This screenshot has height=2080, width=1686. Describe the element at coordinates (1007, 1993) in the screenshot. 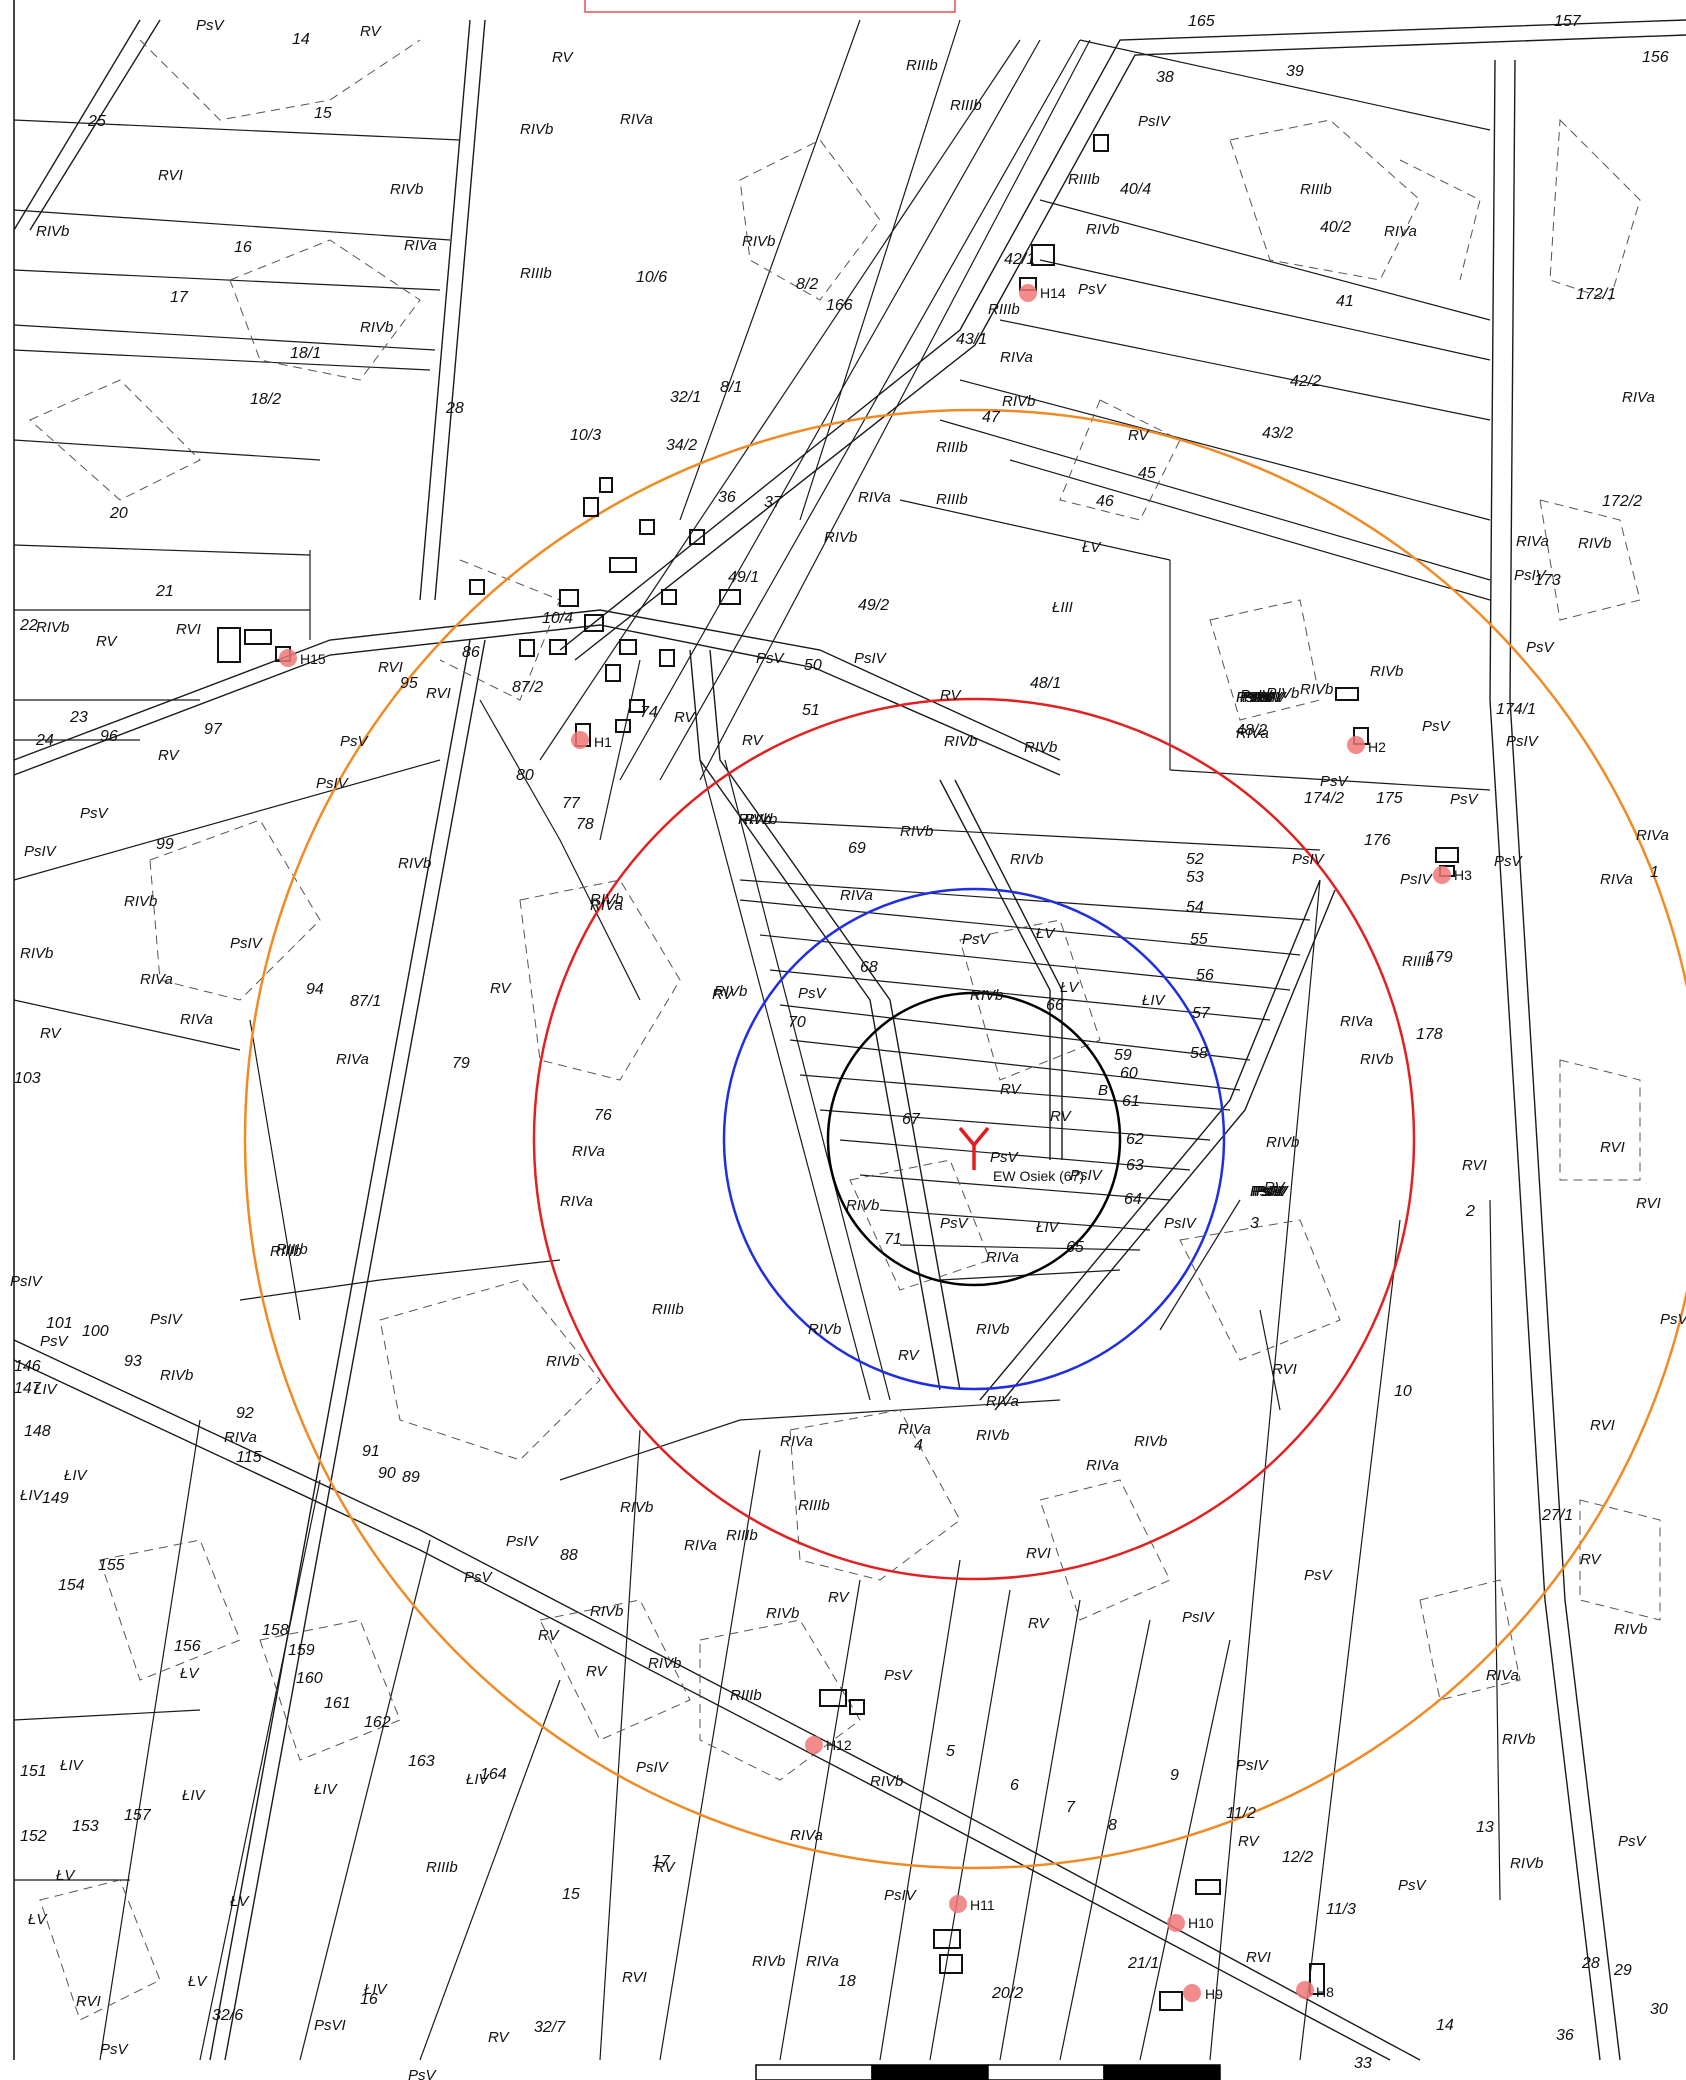

I see `parcel-number: 20/2` at that location.